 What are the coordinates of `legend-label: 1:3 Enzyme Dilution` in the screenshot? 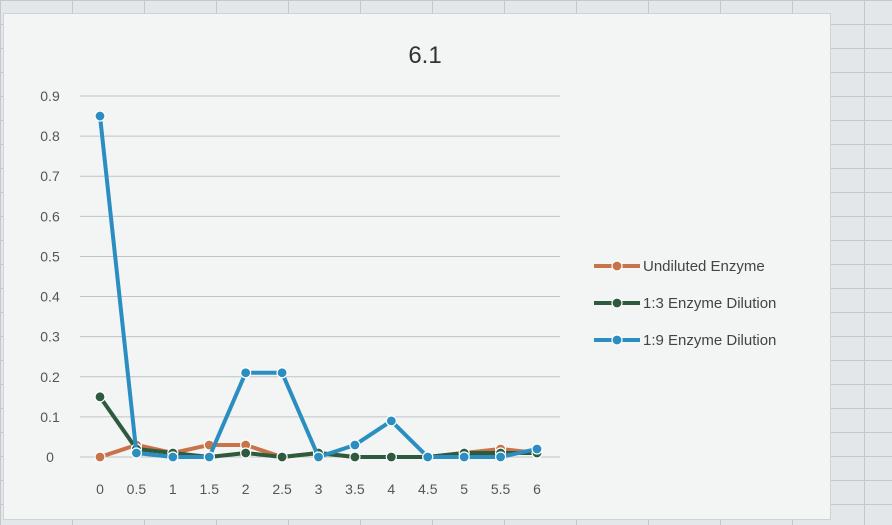 It's located at (709, 303).